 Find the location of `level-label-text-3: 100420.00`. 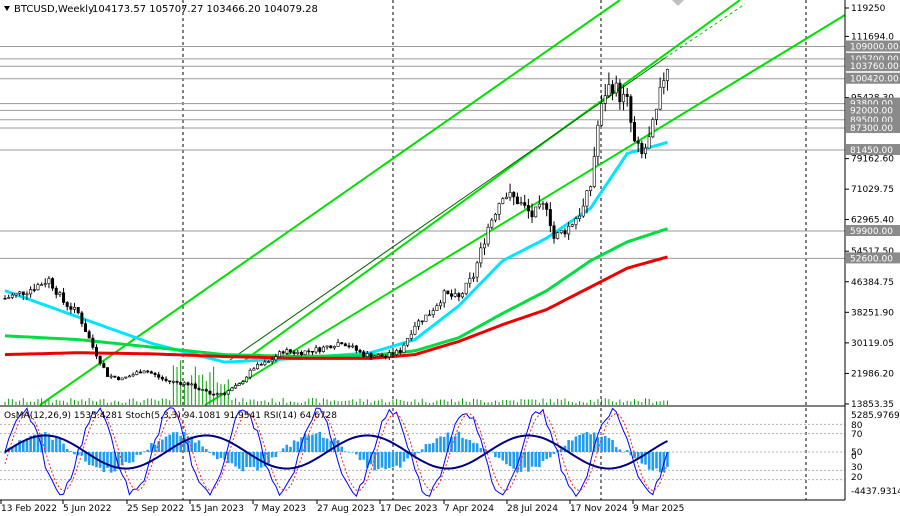

level-label-text-3: 100420.00 is located at coordinates (874, 80).